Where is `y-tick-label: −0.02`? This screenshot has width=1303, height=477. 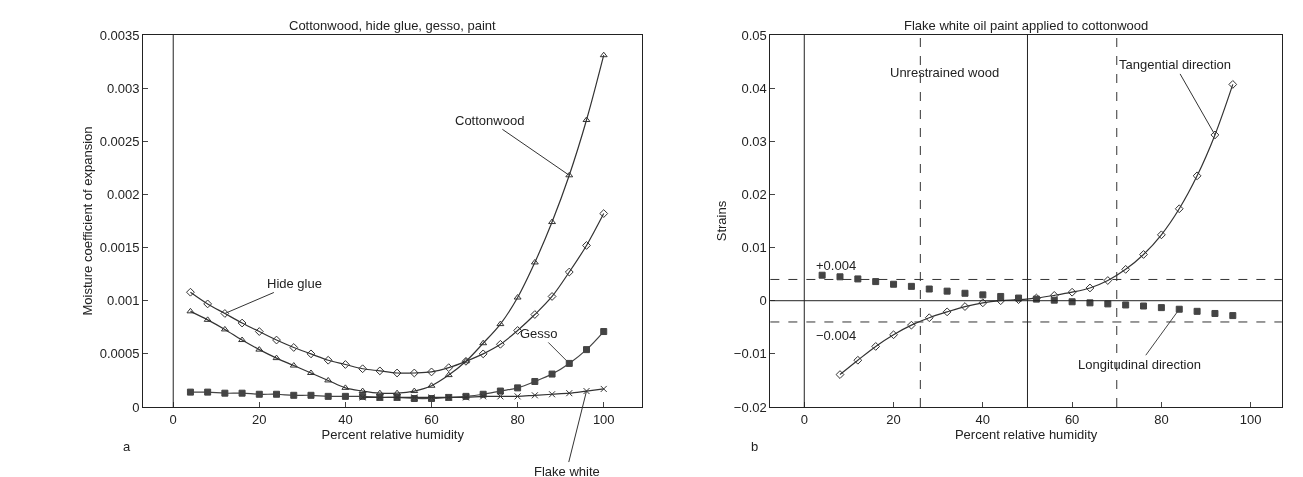 y-tick-label: −0.02 is located at coordinates (750, 407).